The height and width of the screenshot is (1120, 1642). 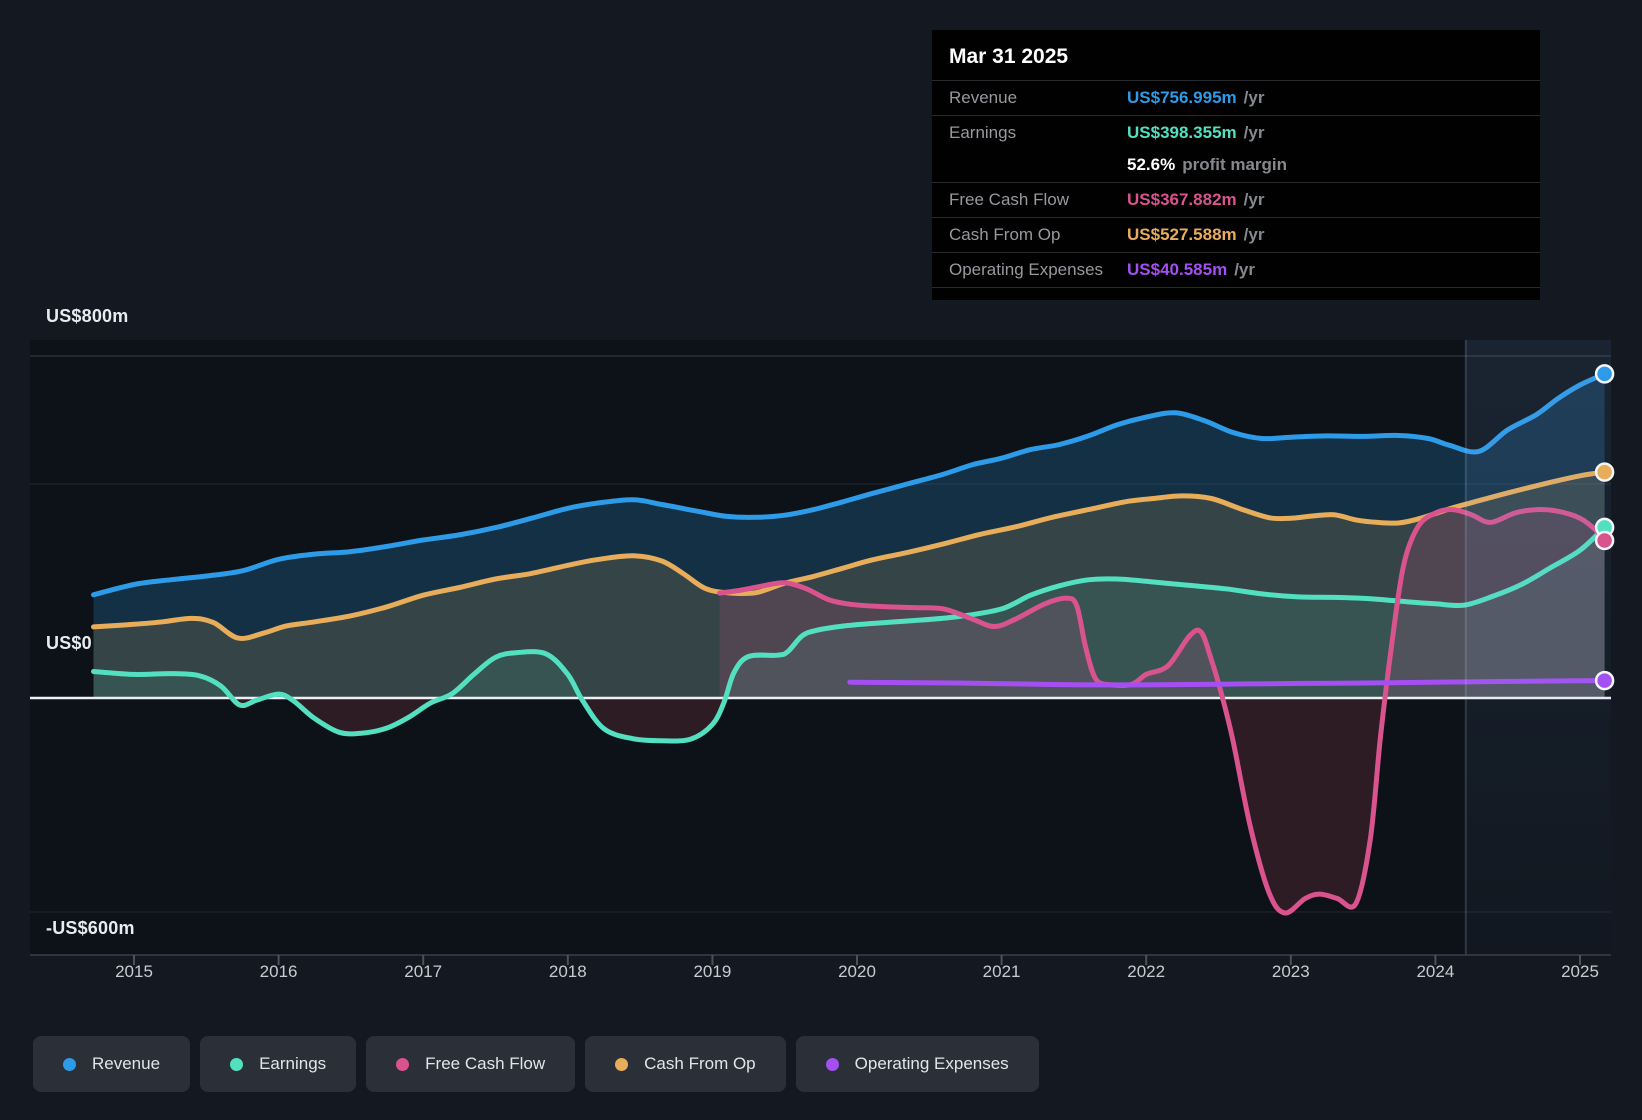 What do you see at coordinates (832, 1064) in the screenshot?
I see `legend-dot-operating-expenses` at bounding box center [832, 1064].